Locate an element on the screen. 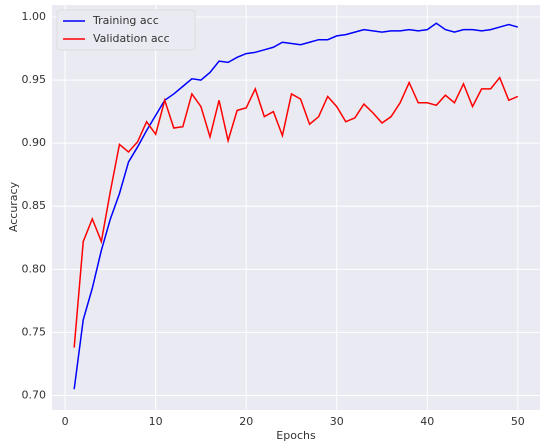  y-tick-label: 0.95 is located at coordinates (34, 79).